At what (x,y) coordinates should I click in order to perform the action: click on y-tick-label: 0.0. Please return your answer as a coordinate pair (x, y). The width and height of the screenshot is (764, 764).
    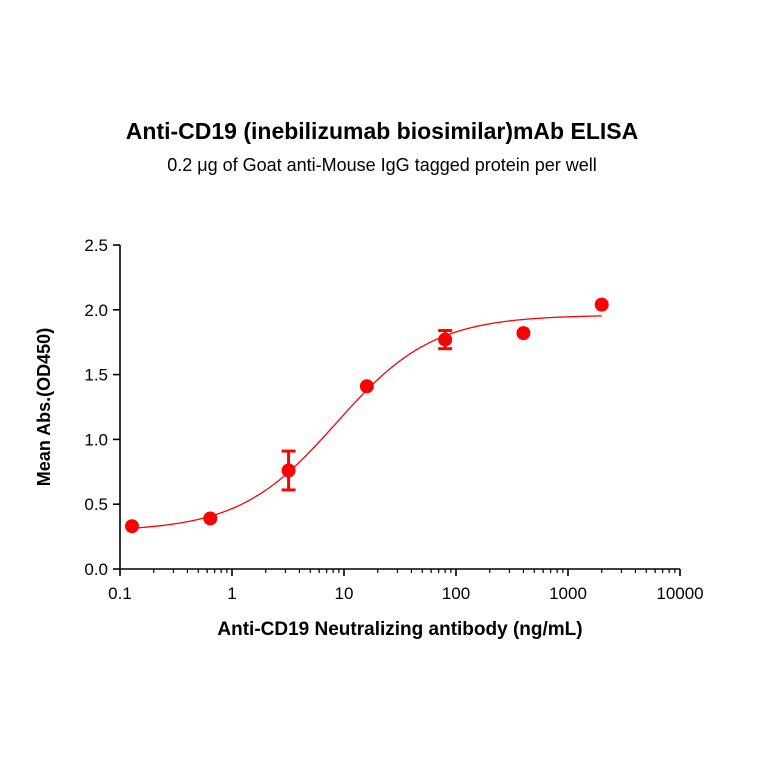
    Looking at the image, I should click on (96, 569).